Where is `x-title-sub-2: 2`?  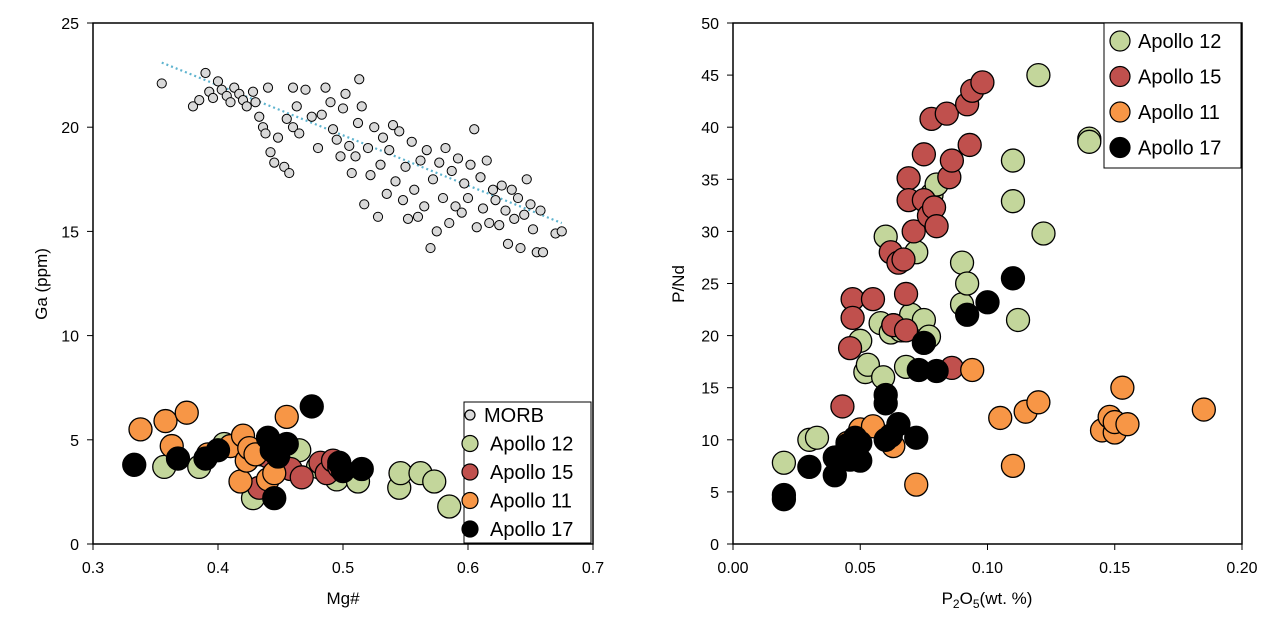
x-title-sub-2: 2 is located at coordinates (956, 604).